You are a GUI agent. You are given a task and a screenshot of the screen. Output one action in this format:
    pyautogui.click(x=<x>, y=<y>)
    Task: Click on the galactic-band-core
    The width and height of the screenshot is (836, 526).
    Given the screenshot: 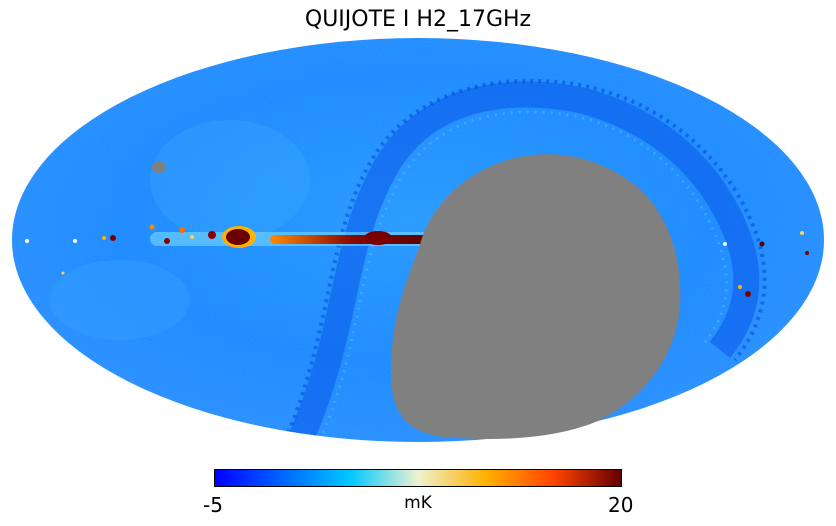 What is the action you would take?
    pyautogui.click(x=350, y=239)
    